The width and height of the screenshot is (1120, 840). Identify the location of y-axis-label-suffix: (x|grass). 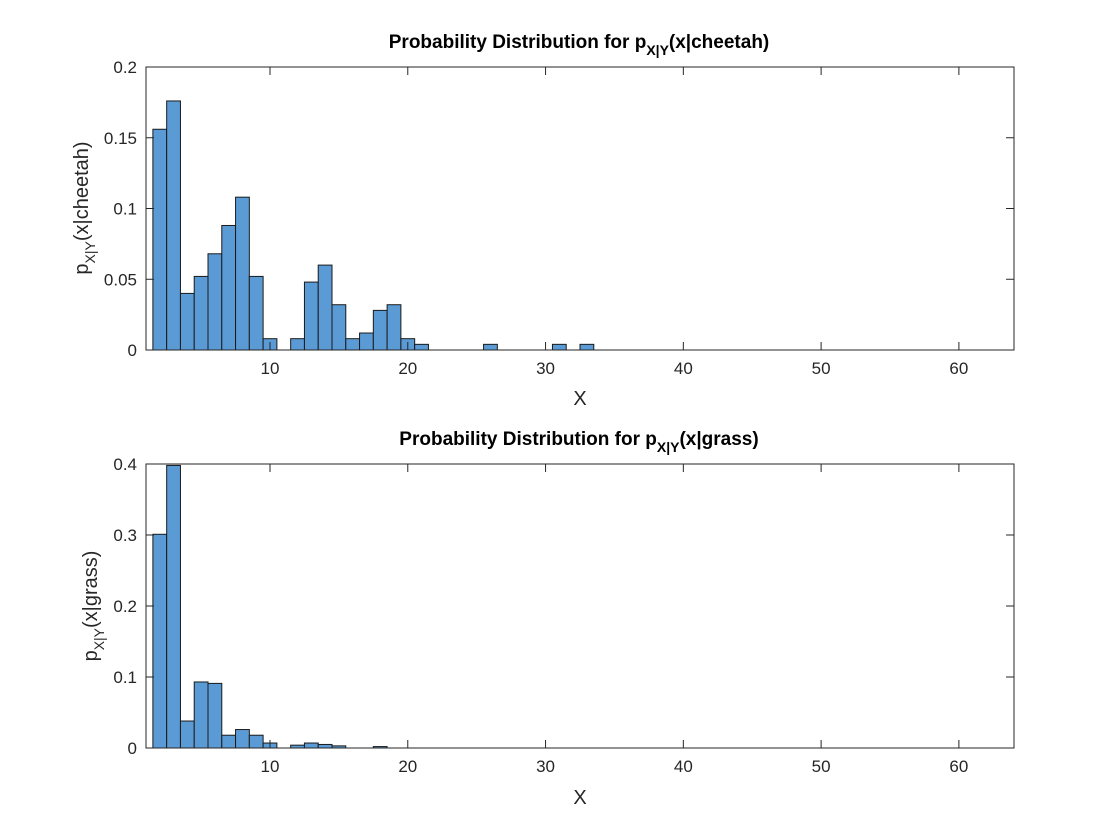
(91, 589).